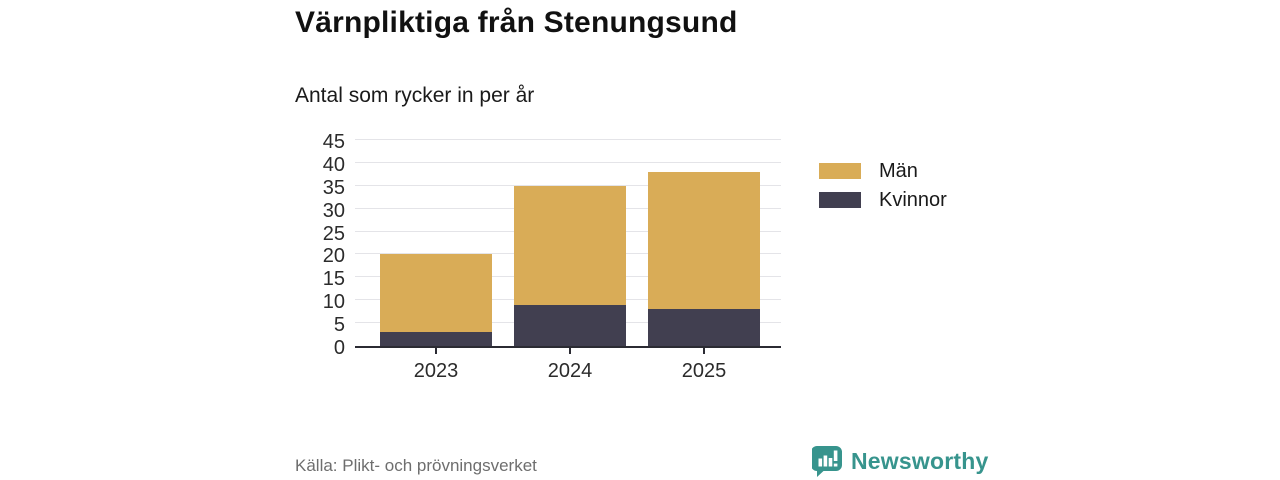 Image resolution: width=1280 pixels, height=480 pixels. I want to click on newsworthy-bubble-chart-icon, so click(827, 461).